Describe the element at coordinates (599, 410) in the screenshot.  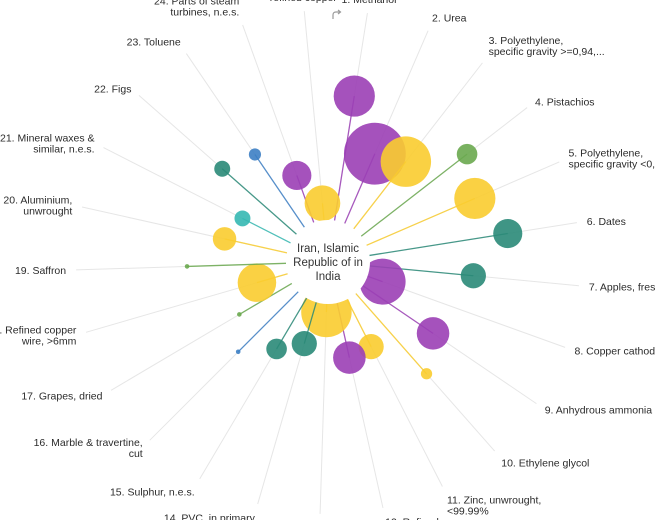
I see `category-label-9: 9. Anhydrous ammonia` at that location.